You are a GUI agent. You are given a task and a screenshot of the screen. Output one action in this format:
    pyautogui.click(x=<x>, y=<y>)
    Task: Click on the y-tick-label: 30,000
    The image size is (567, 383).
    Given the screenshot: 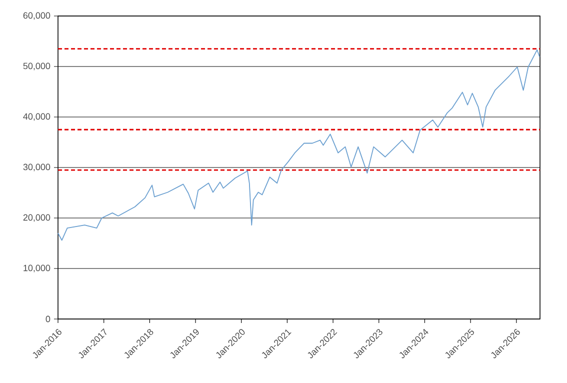 What is the action you would take?
    pyautogui.click(x=36, y=168)
    